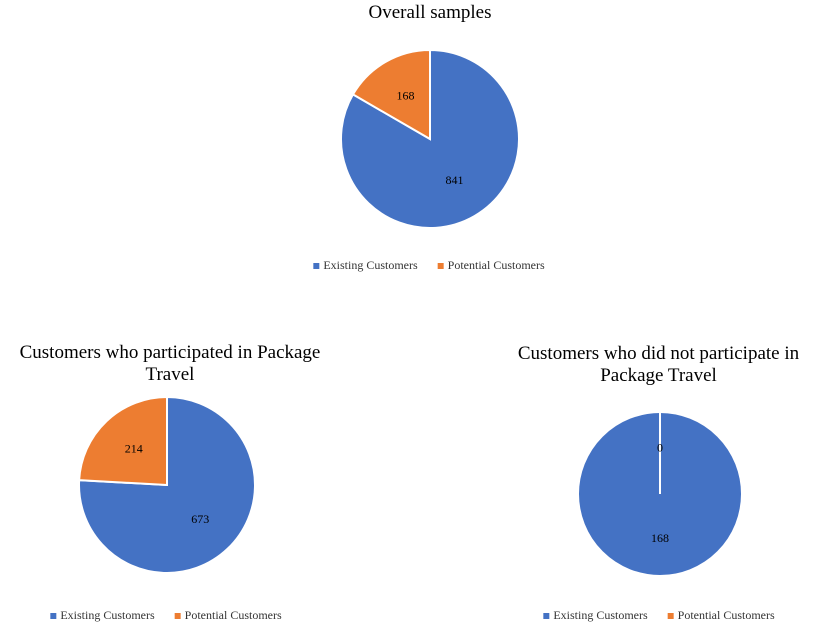 The height and width of the screenshot is (624, 827). What do you see at coordinates (430, 12) in the screenshot?
I see `chart-title: Overall samples` at bounding box center [430, 12].